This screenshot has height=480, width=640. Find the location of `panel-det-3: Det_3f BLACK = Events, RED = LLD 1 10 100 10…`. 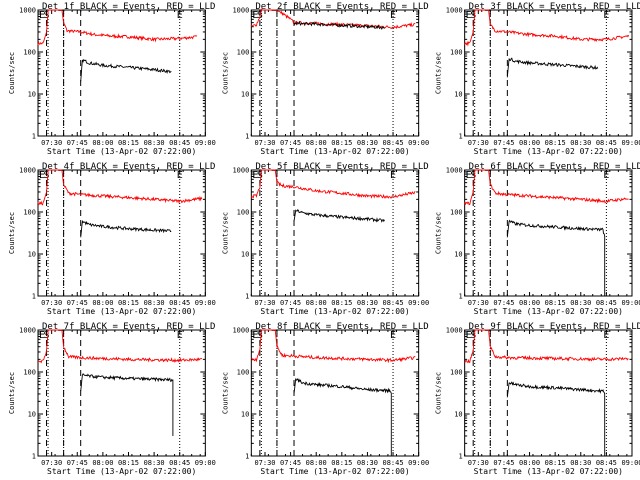

panel-det-3: Det_3f BLACK = Events, RED = LLD 1 10 100 10… is located at coordinates (537, 79).